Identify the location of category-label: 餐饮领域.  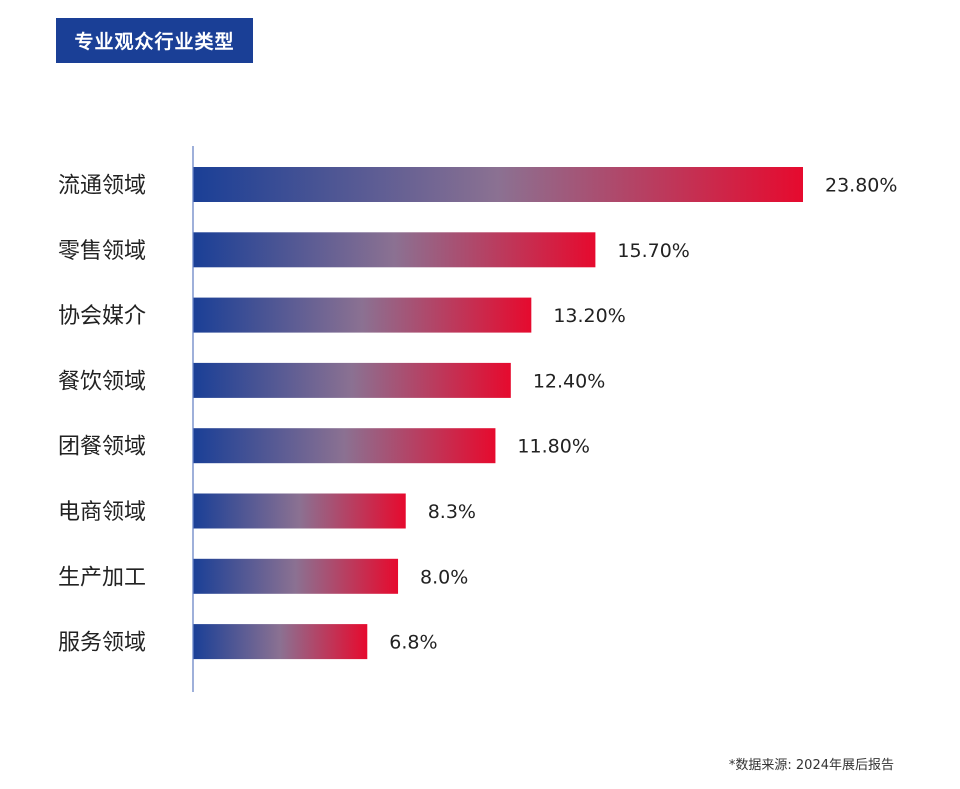
(102, 381).